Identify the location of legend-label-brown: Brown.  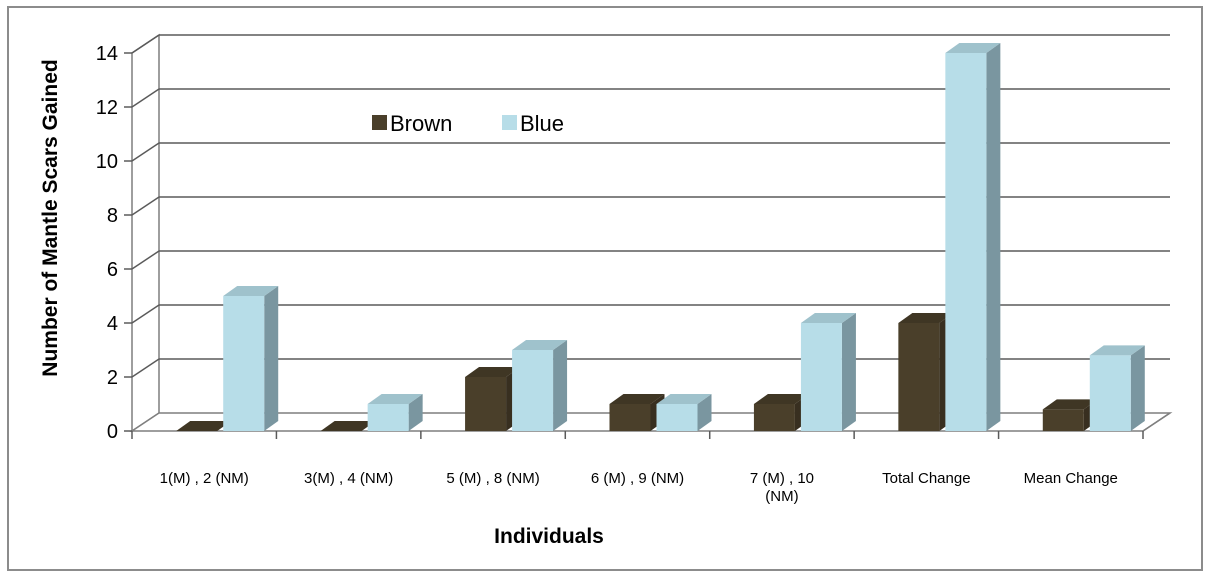
(421, 123).